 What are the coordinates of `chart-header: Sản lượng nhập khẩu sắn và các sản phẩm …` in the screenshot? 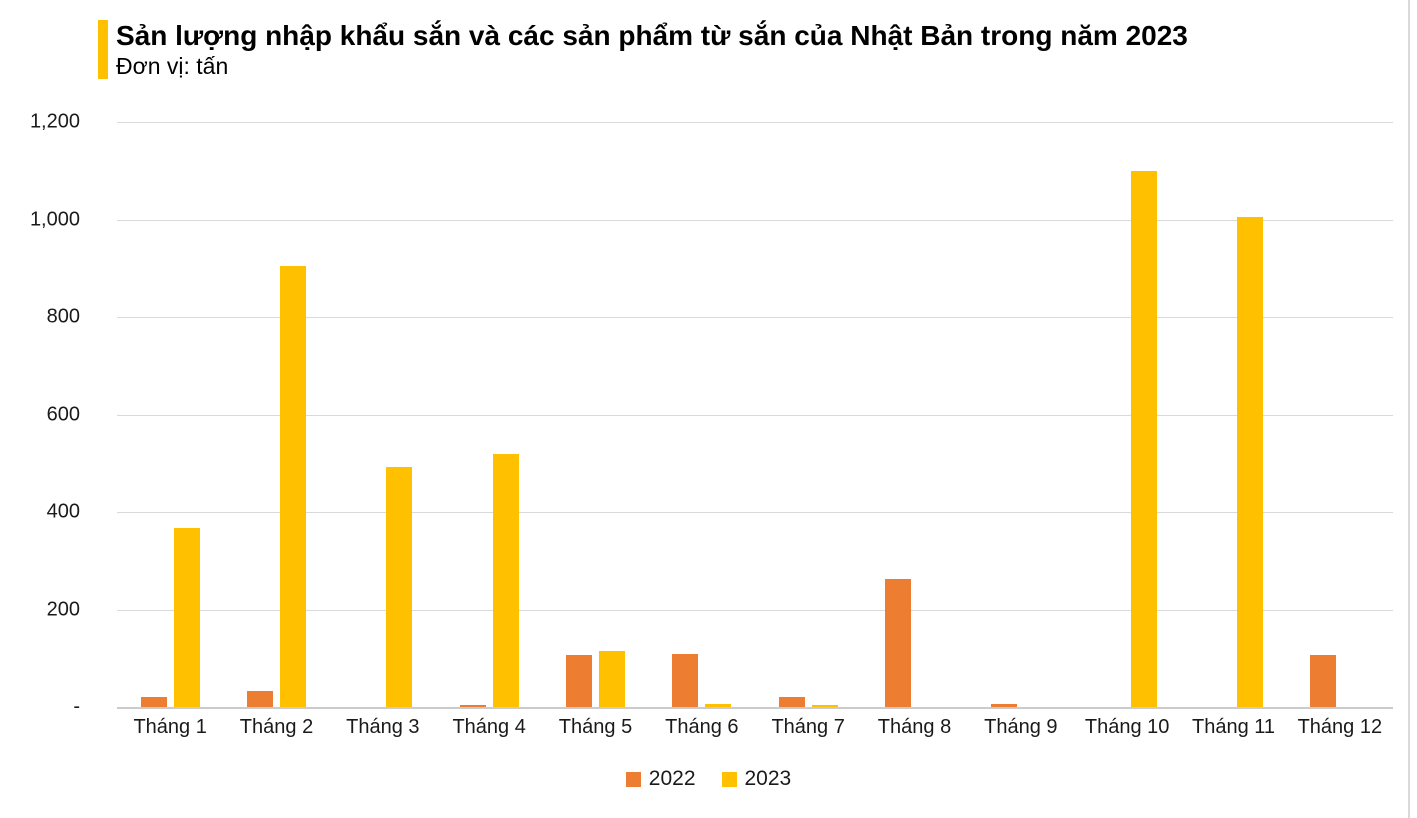 It's located at (643, 50).